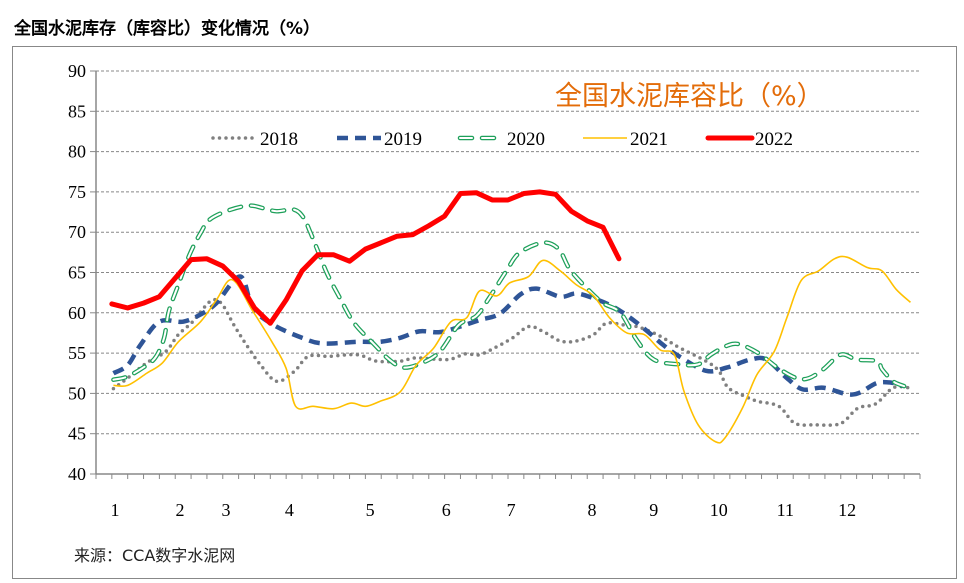  Describe the element at coordinates (591, 510) in the screenshot. I see `x-tick-label: 8` at that location.